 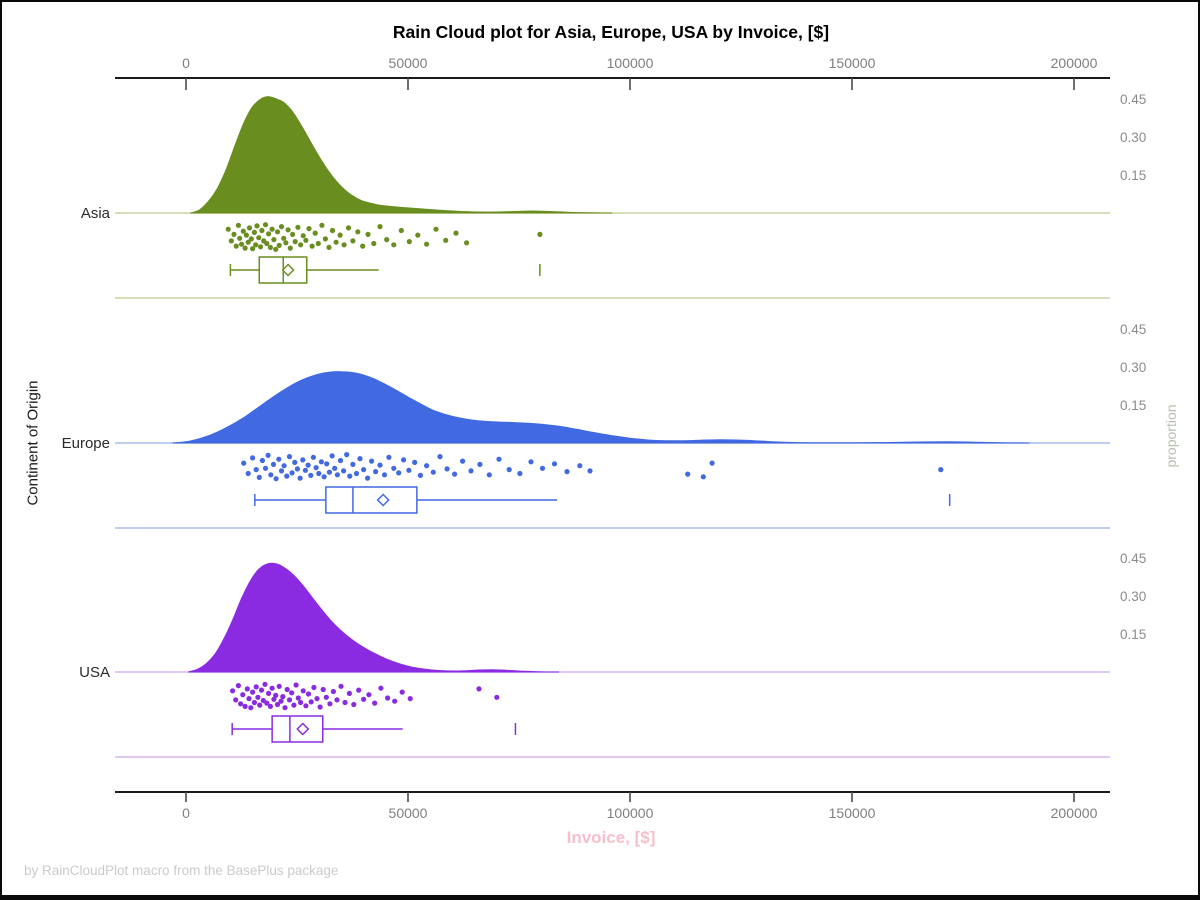 I want to click on tick-label: 150000, so click(x=852, y=63).